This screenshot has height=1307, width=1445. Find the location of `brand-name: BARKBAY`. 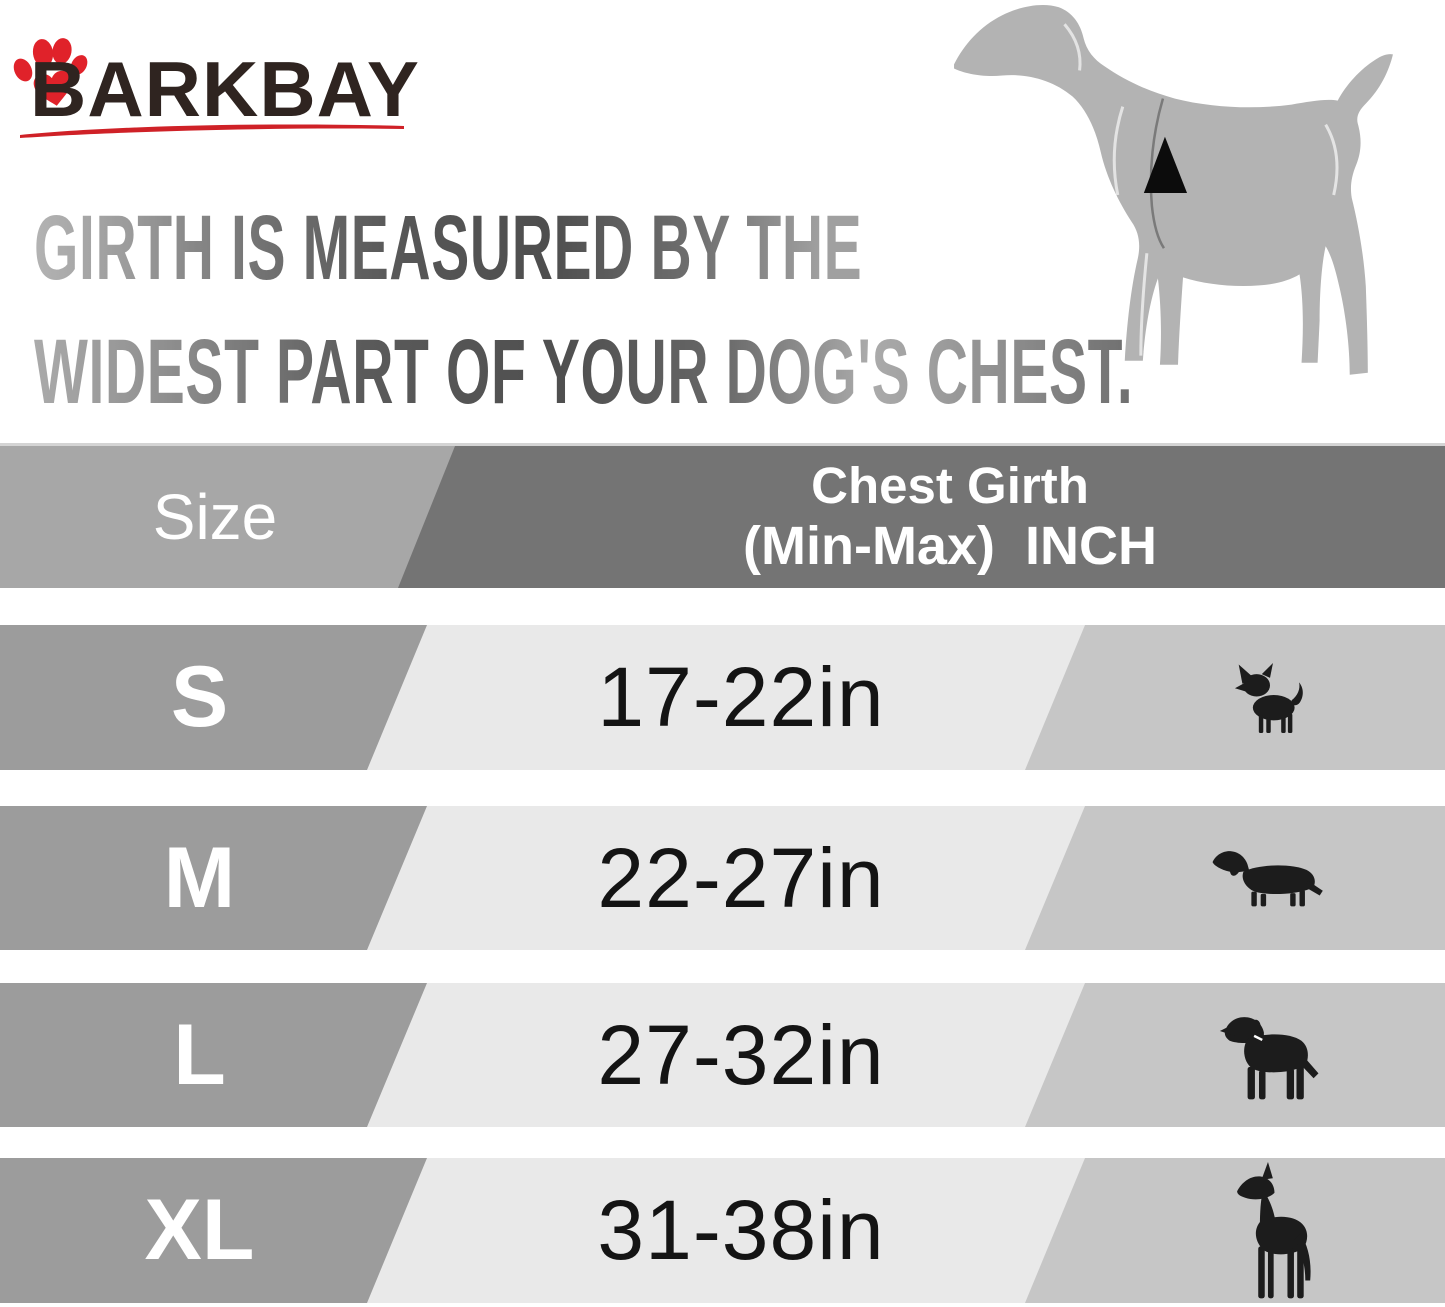

brand-name: BARKBAY is located at coordinates (225, 89).